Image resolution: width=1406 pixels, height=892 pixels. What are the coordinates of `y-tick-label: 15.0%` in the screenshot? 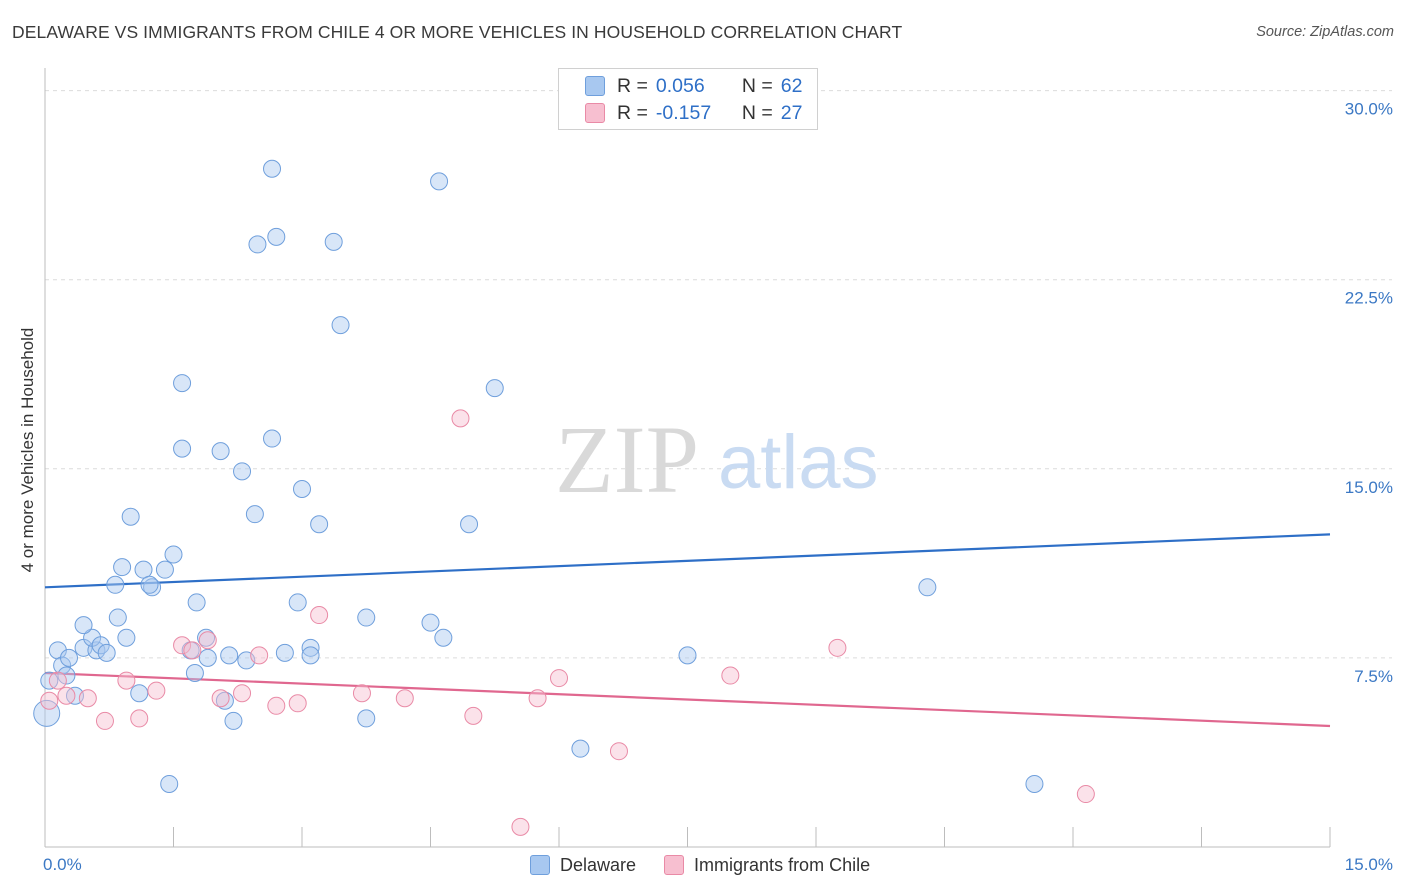 It's located at (1369, 487).